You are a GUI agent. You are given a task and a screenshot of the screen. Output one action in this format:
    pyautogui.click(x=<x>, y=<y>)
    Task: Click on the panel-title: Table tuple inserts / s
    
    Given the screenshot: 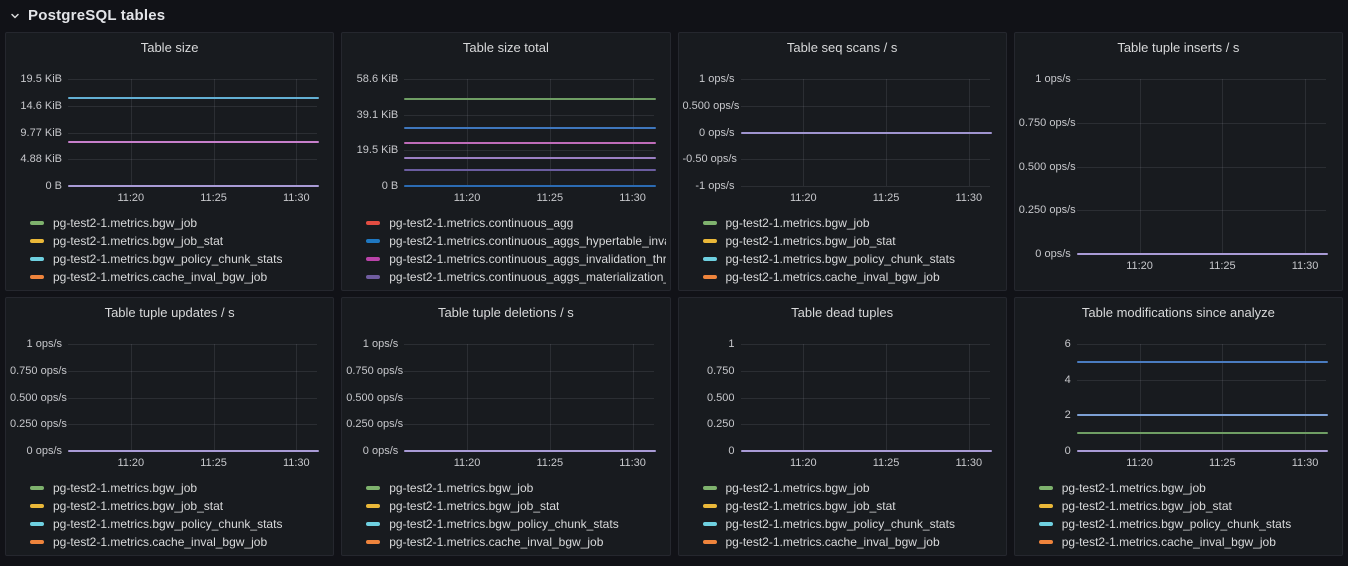 What is the action you would take?
    pyautogui.click(x=1178, y=47)
    